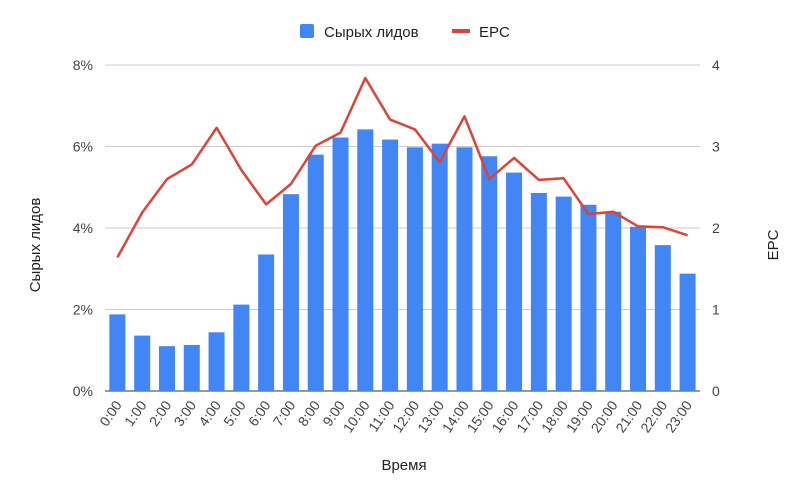 This screenshot has height=499, width=807. I want to click on x-tick-label: 0:00, so click(110, 413).